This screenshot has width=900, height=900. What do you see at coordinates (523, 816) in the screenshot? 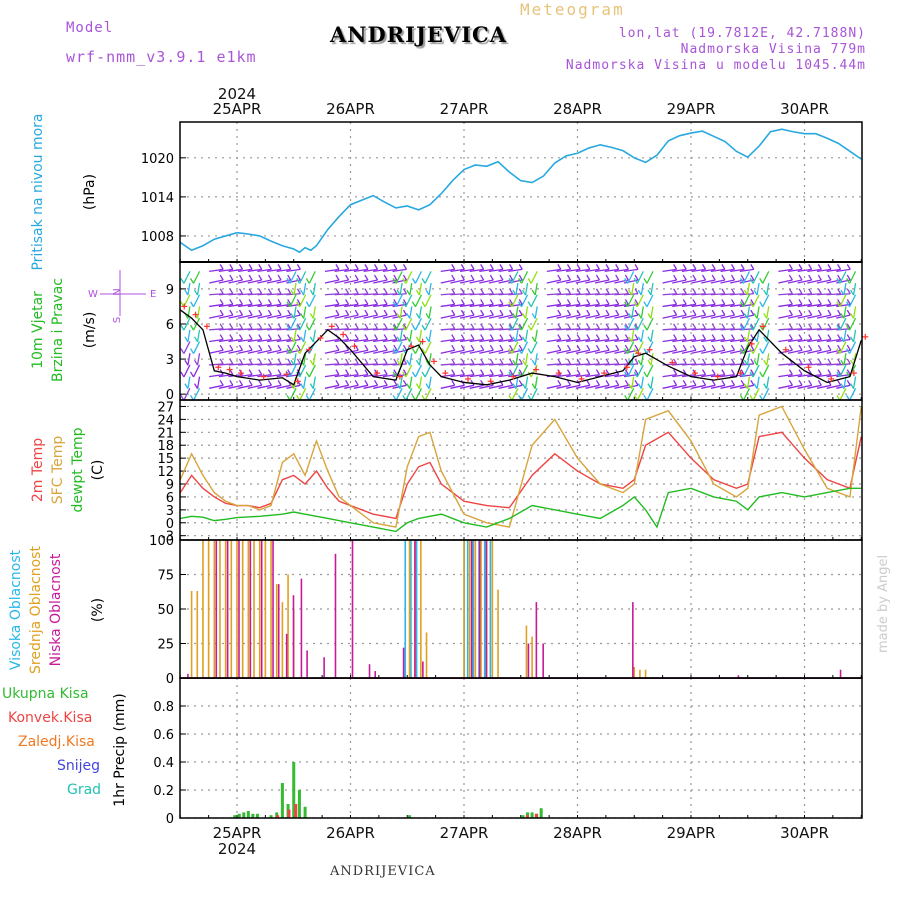
I see `ukupna-kisa-bar` at bounding box center [523, 816].